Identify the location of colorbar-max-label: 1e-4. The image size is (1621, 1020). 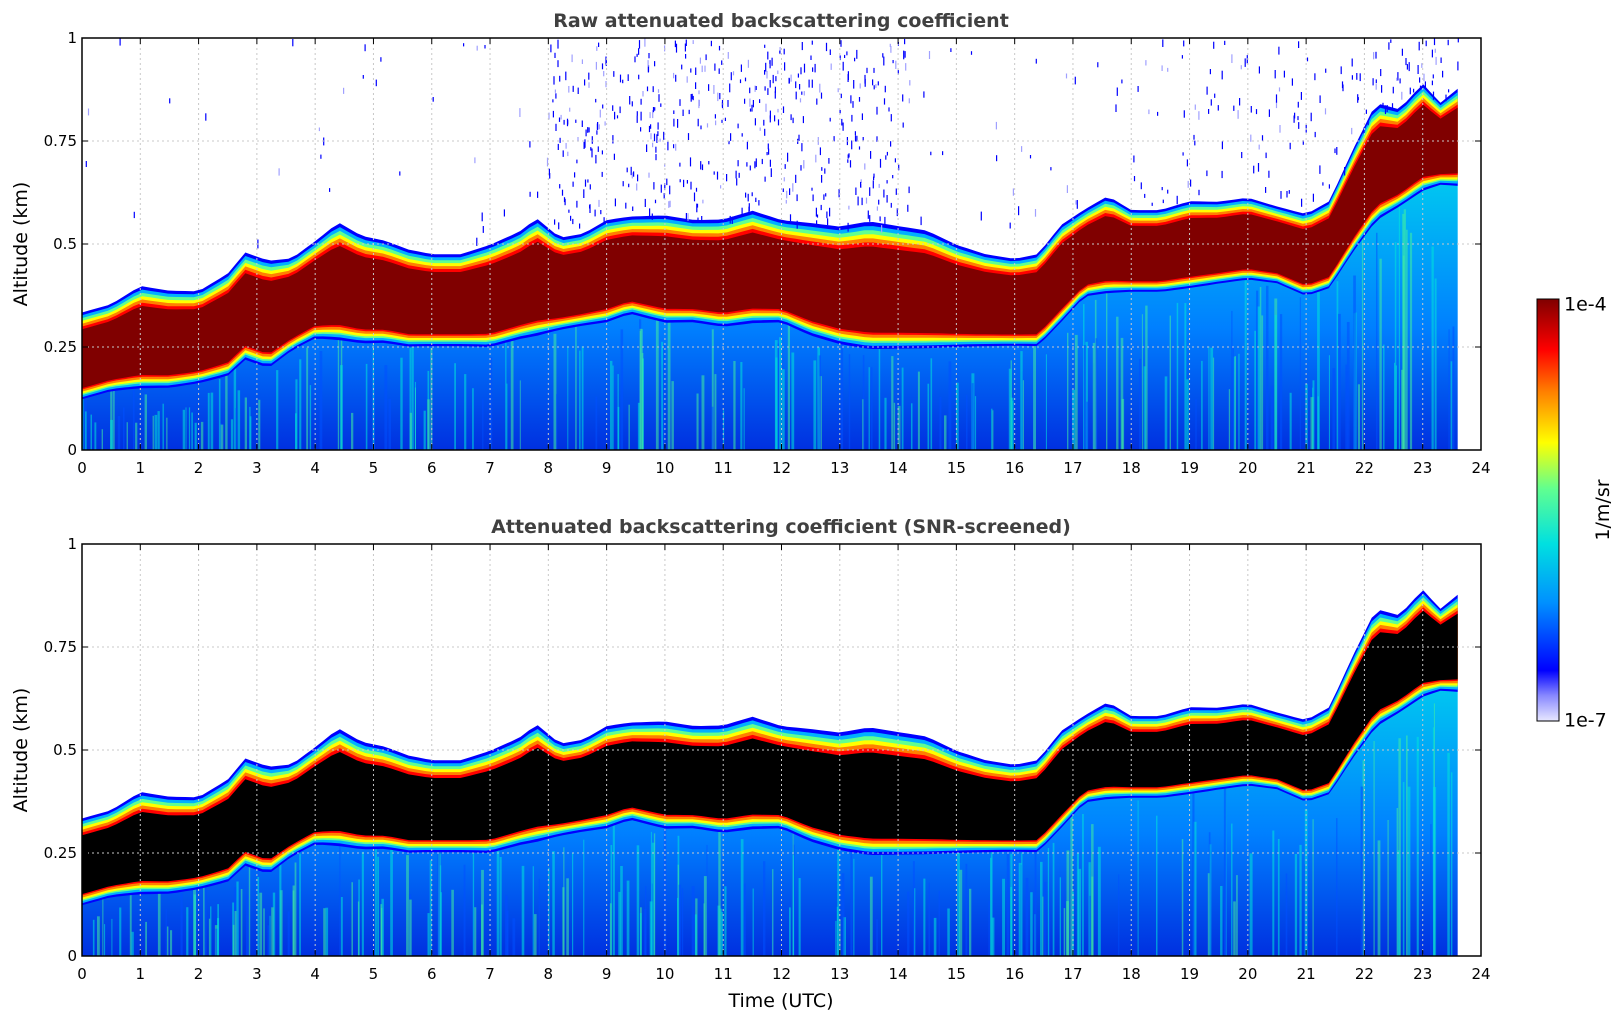
(1585, 305).